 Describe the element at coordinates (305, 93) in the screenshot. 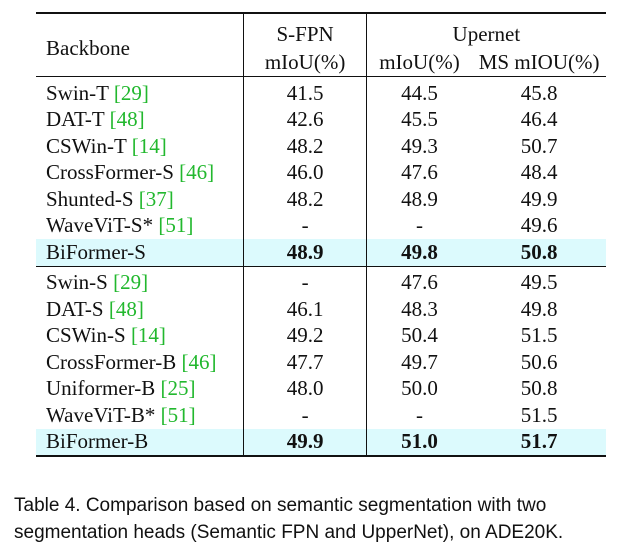

I see `sfpn-miou-cell: 41.5` at that location.